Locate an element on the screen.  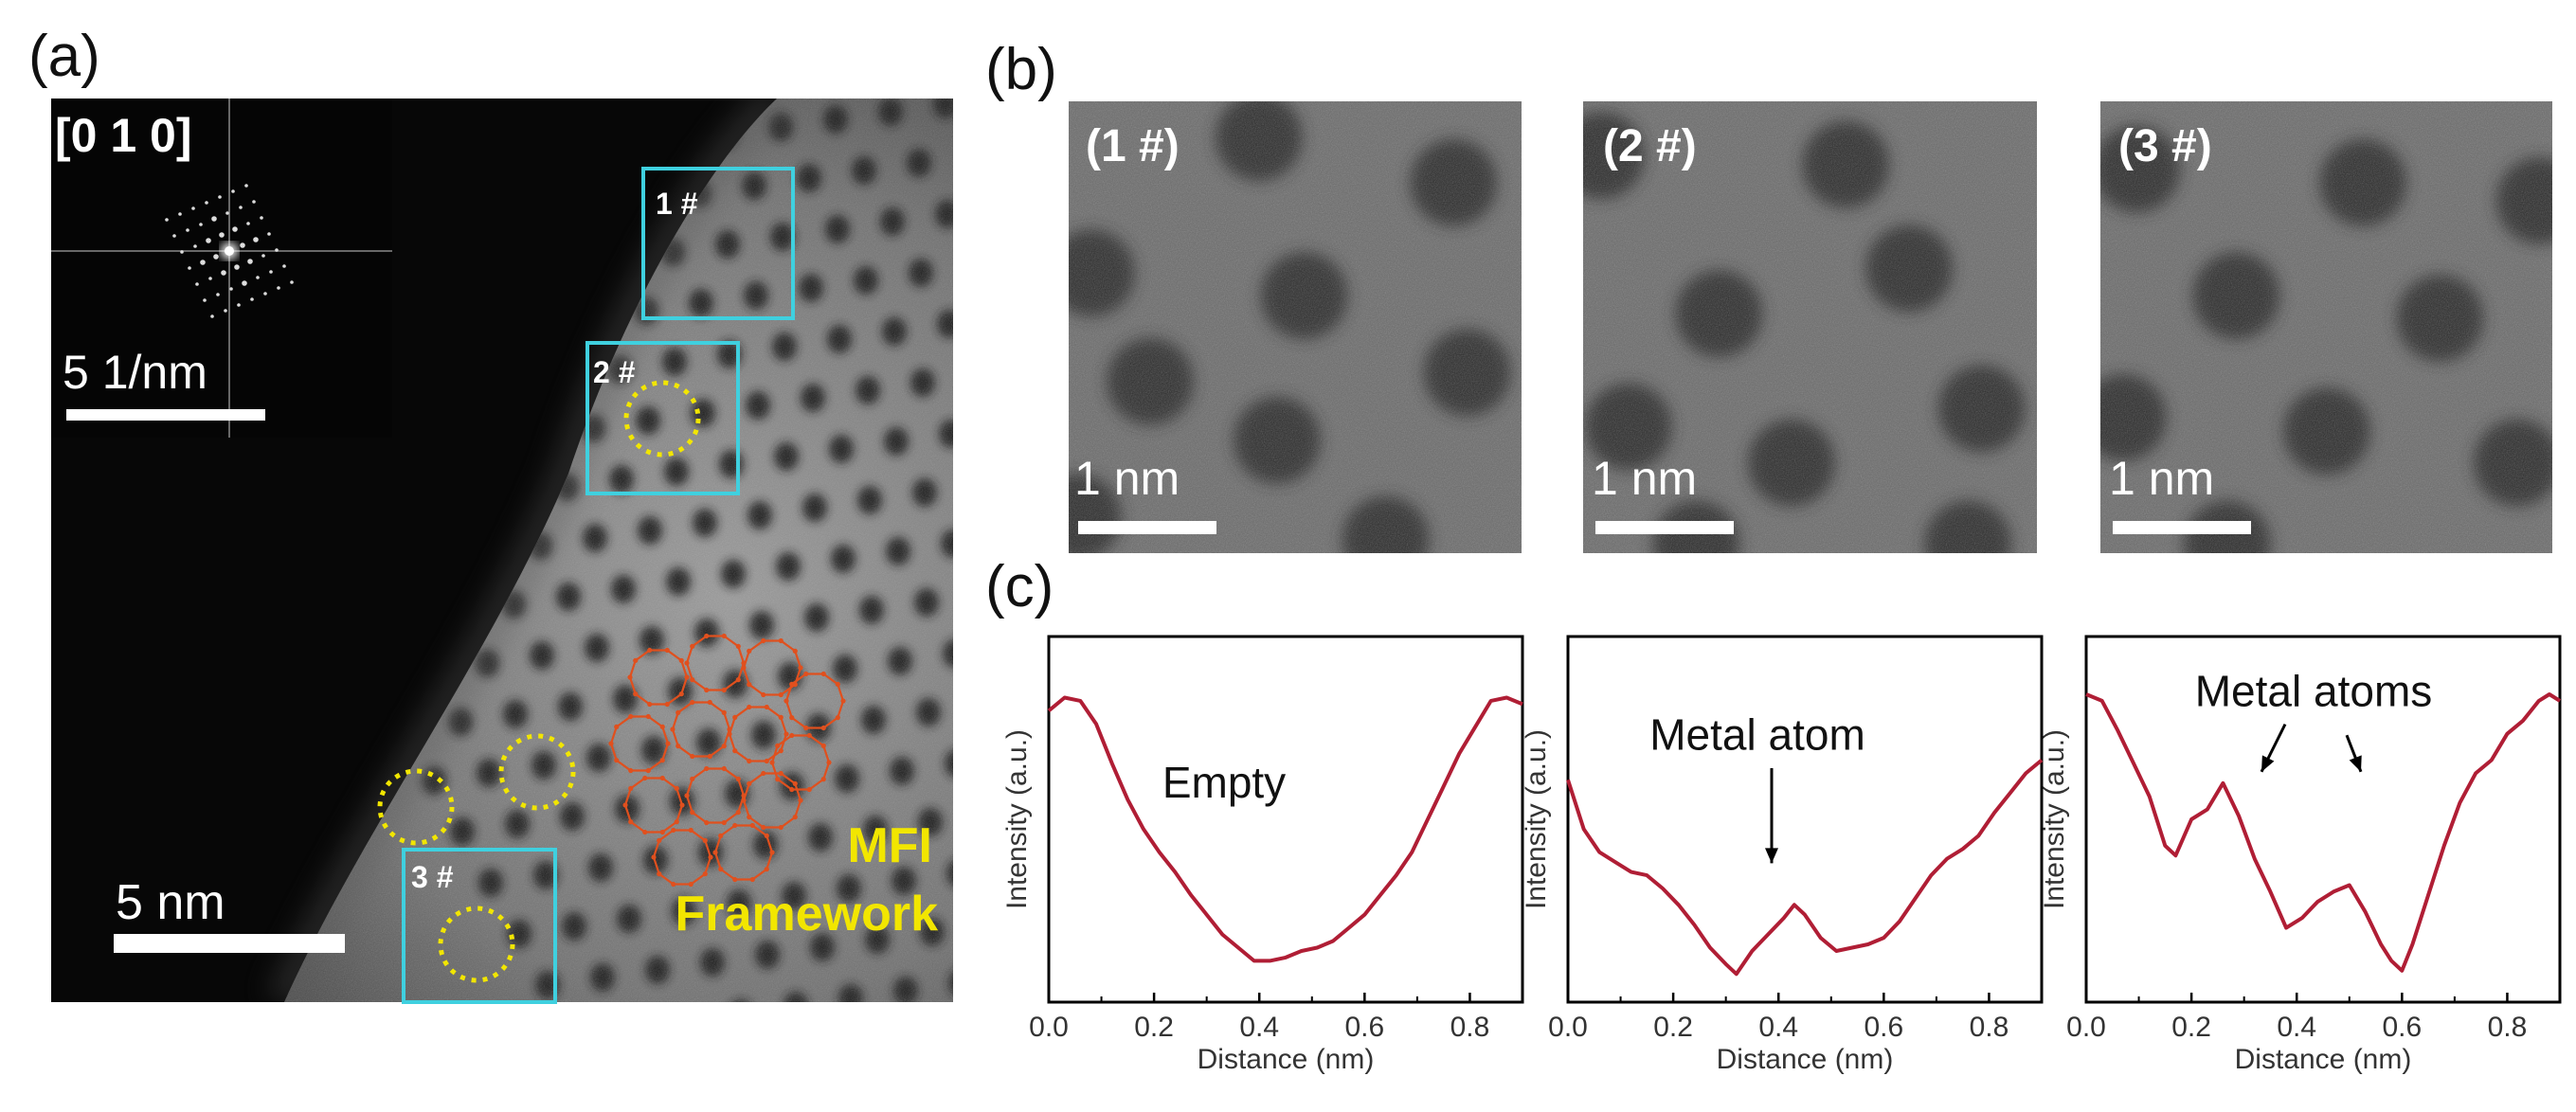
pore is located at coordinates (741, 1000).